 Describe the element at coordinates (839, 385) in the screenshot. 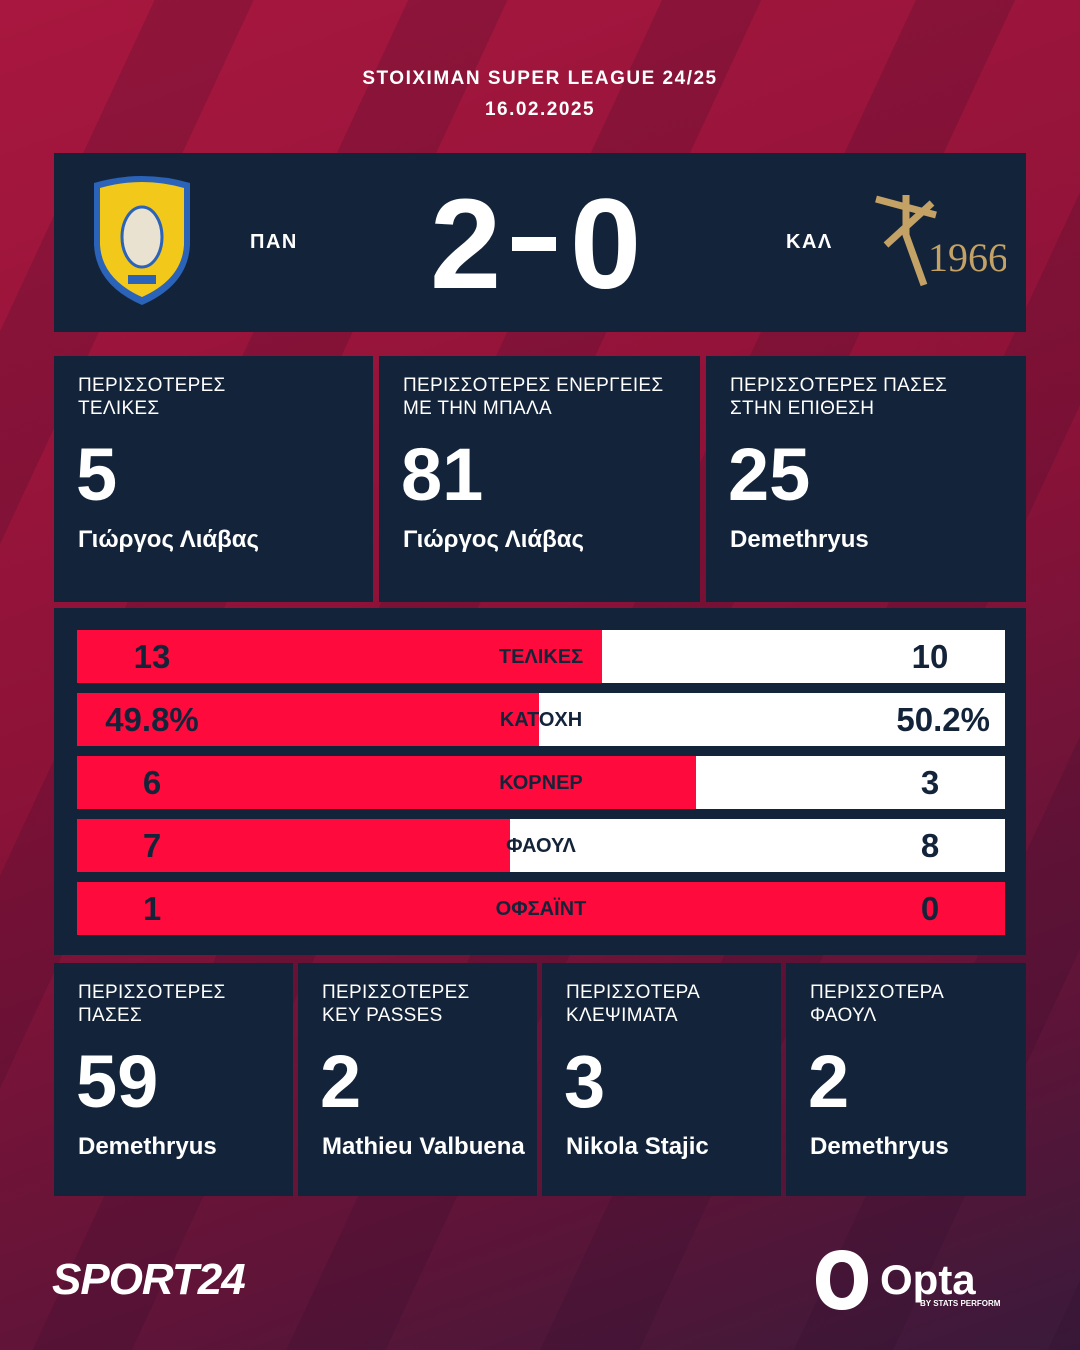

I see `card-label: ΠΕΡΙΣΣΟΤΕΡΕΣ ΠΑΣΕΣ` at that location.